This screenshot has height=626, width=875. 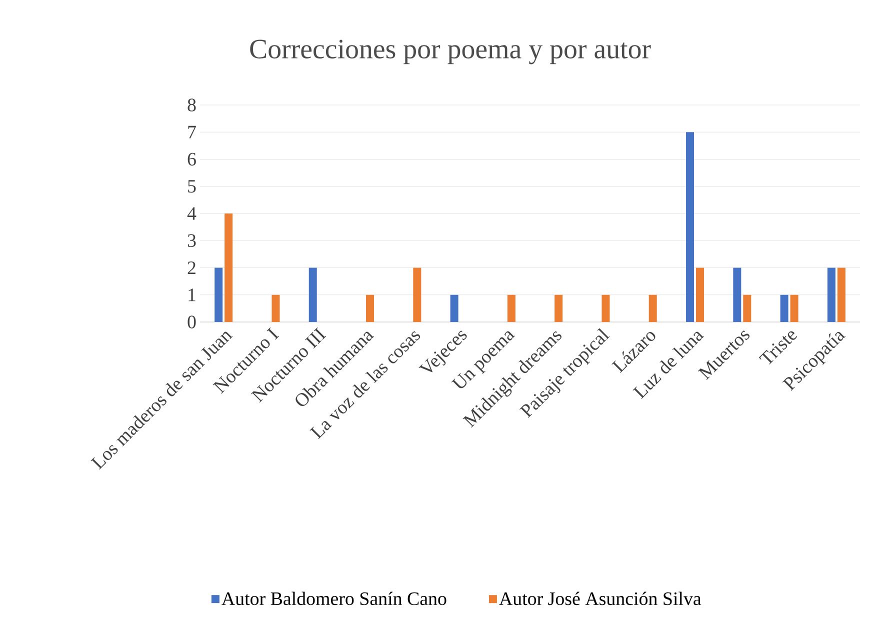 I want to click on y-tick-label: 0, so click(x=192, y=322).